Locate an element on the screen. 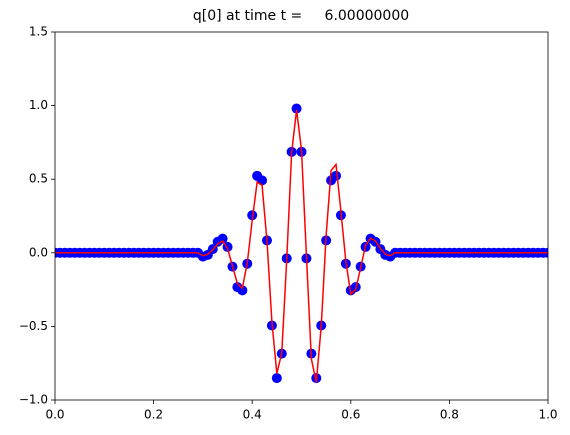 Image resolution: width=570 pixels, height=435 pixels. chart-title: q[0] at time t = 6.00000000 is located at coordinates (301, 16).